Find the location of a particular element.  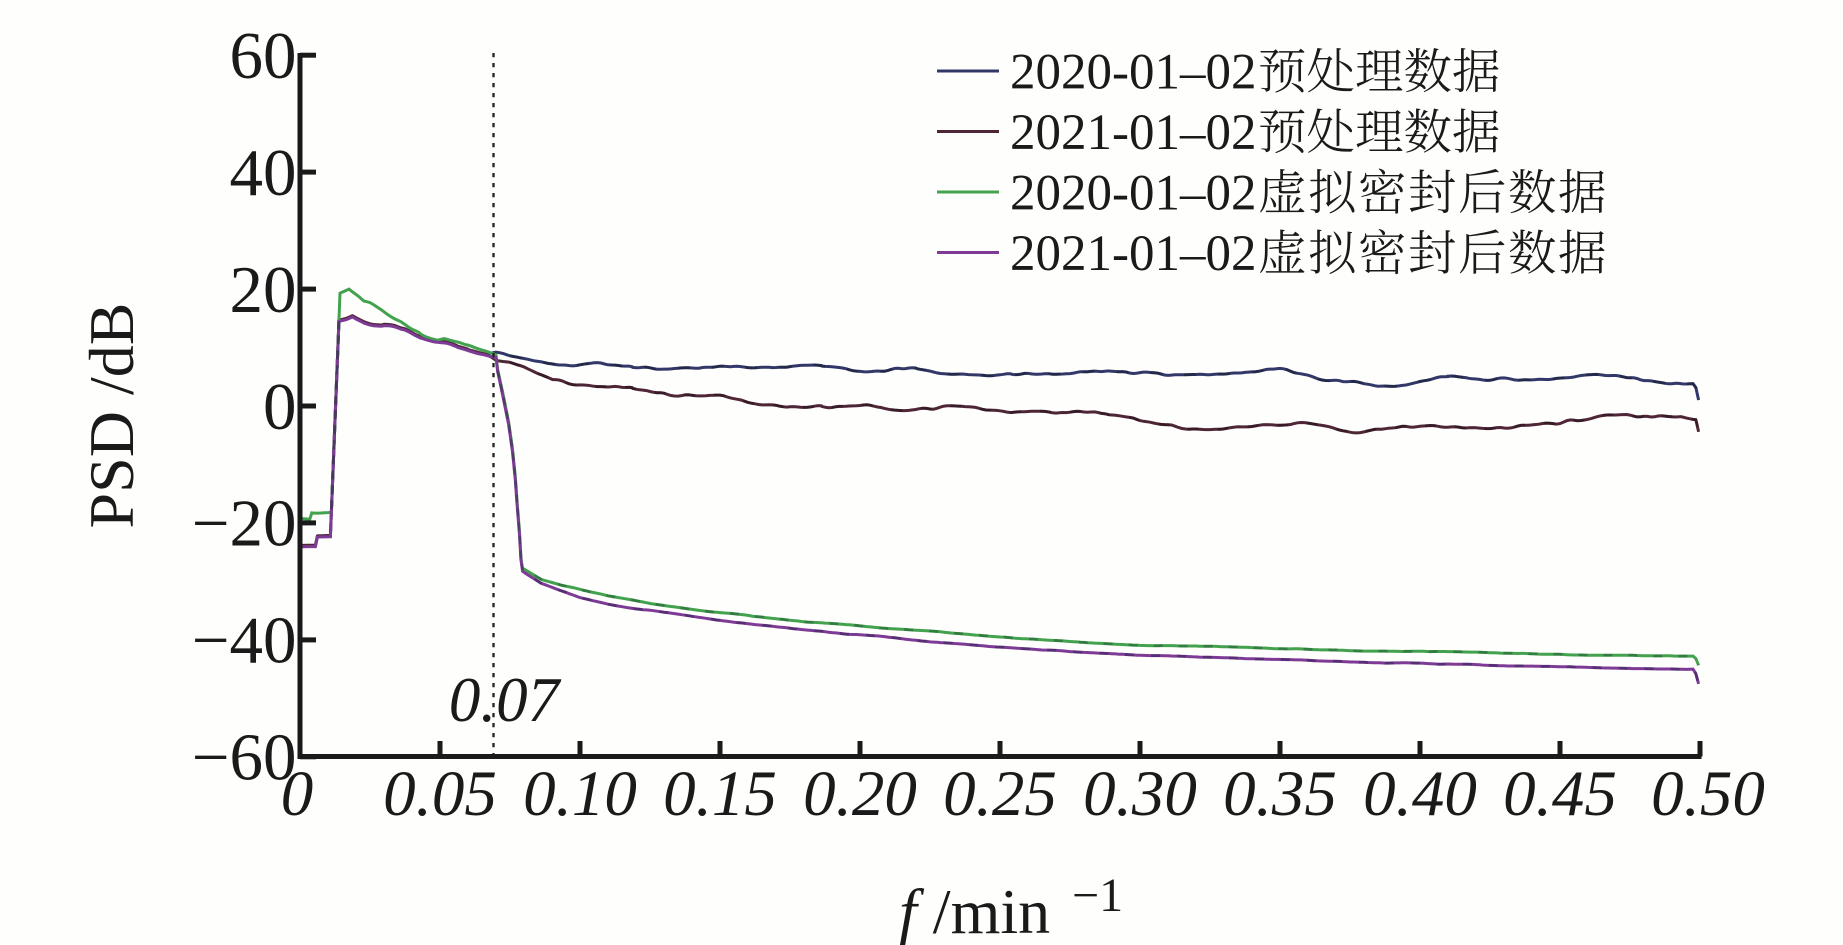

svg-text: 0.40 is located at coordinates (1420, 794).